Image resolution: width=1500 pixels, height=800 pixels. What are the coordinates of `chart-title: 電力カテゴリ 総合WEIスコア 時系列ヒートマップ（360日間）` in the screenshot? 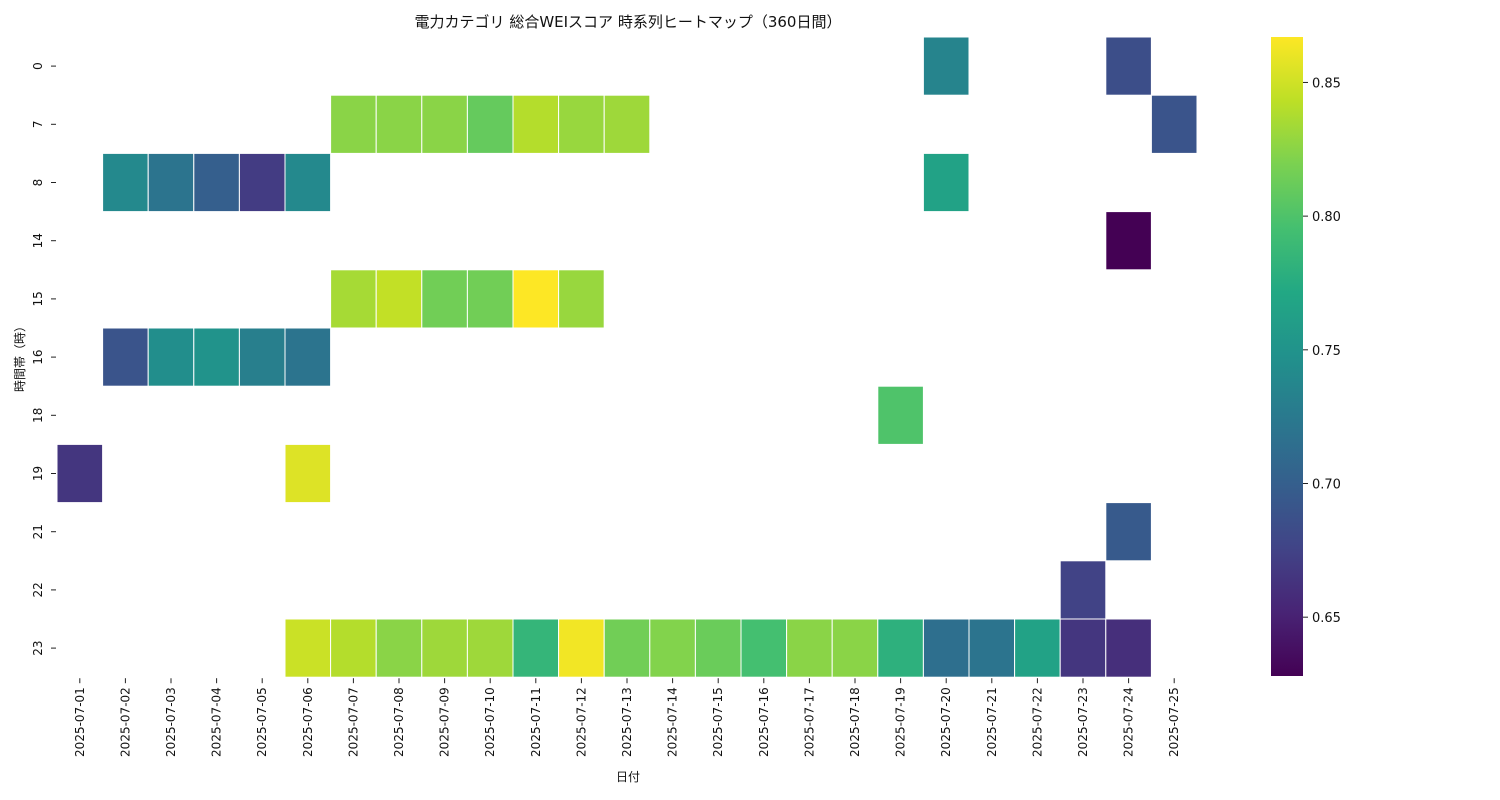 It's located at (628, 22).